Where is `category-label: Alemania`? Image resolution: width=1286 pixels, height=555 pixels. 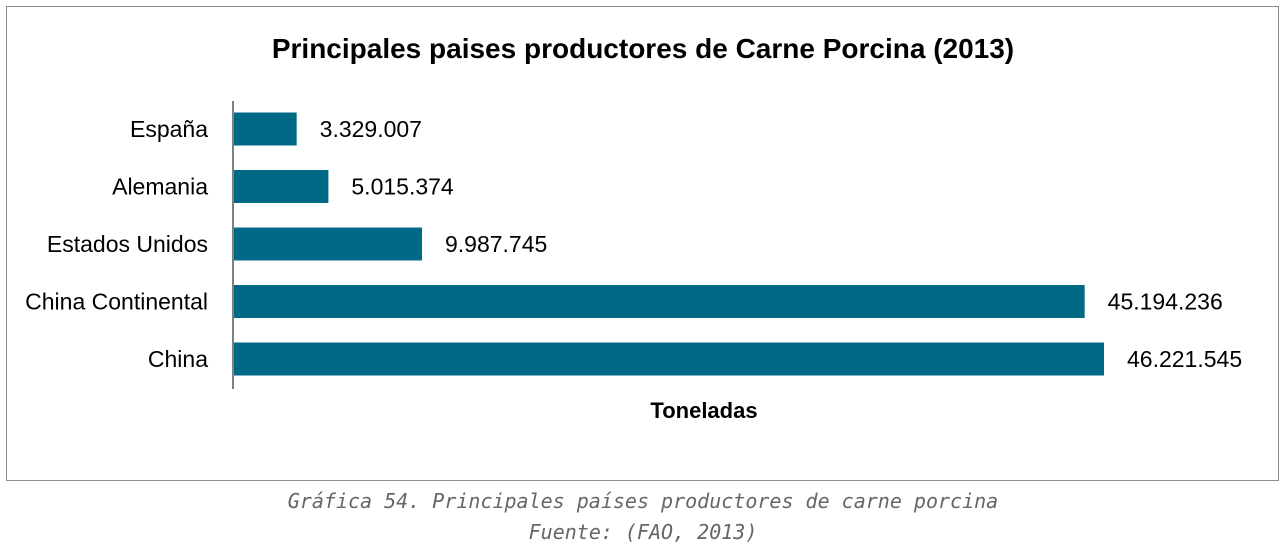
category-label: Alemania is located at coordinates (160, 187).